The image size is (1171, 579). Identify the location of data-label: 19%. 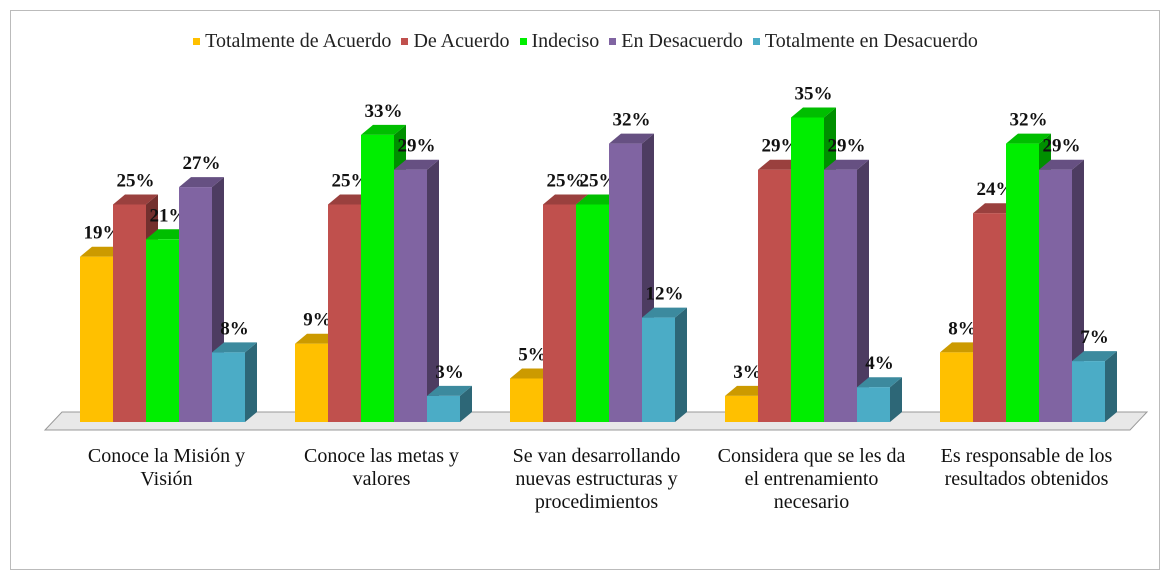
(103, 233).